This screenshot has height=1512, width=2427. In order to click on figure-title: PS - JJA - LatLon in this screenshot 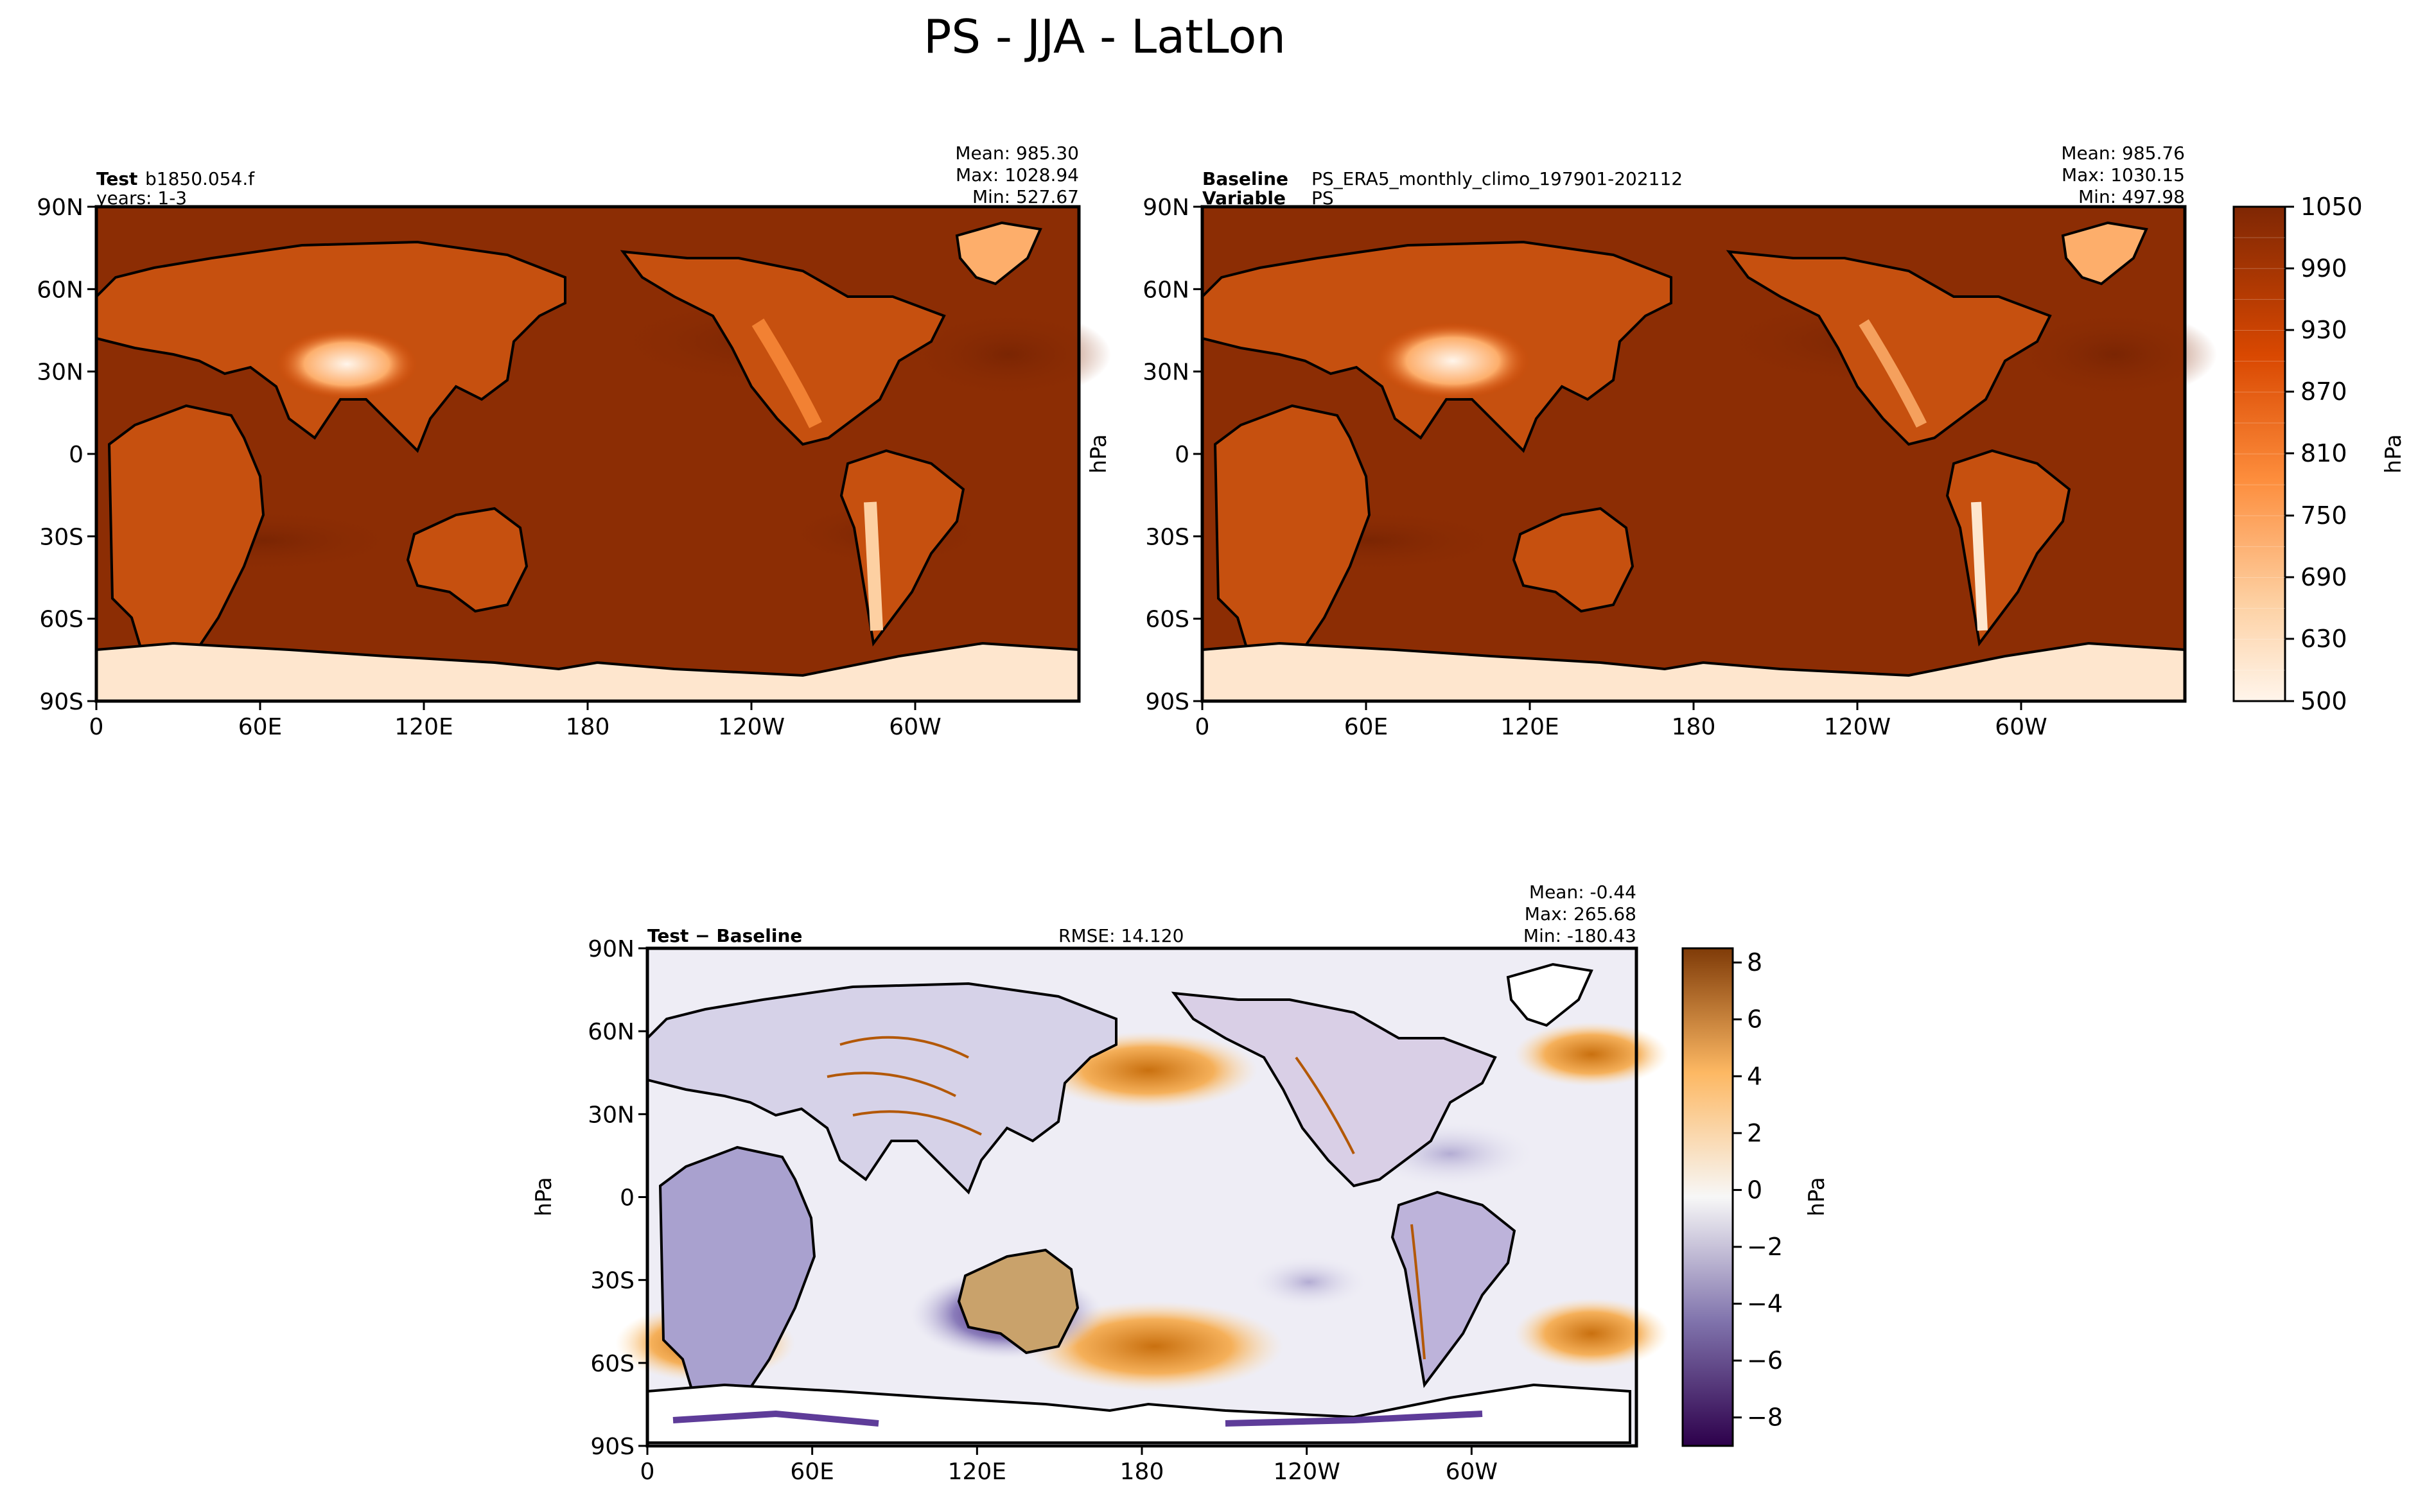, I will do `click(1105, 37)`.